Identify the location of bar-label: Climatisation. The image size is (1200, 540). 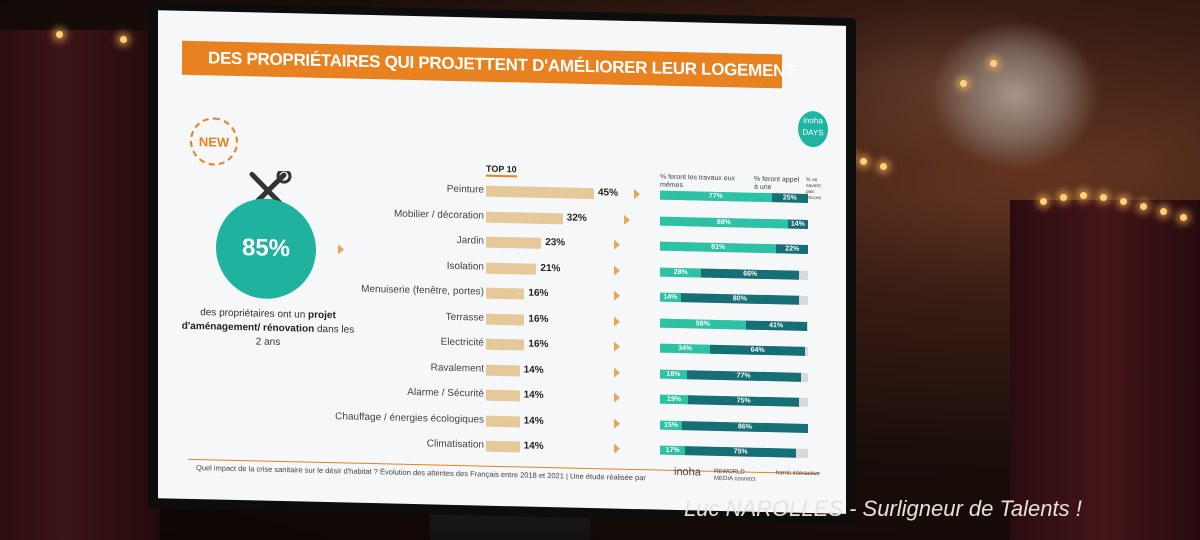
(455, 444).